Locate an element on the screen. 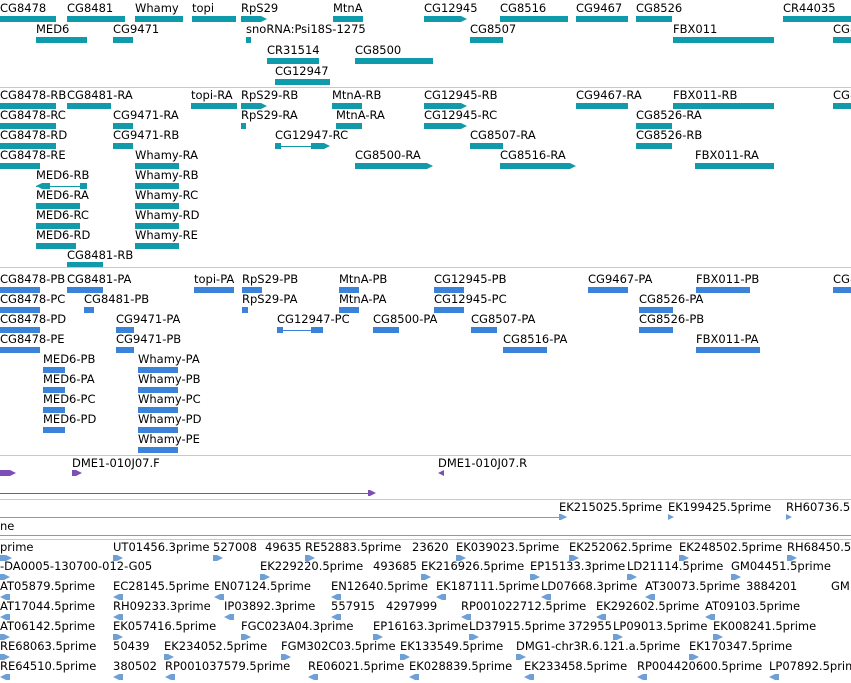 This screenshot has width=851, height=683. transcript-label: Whamy-RE is located at coordinates (166, 235).